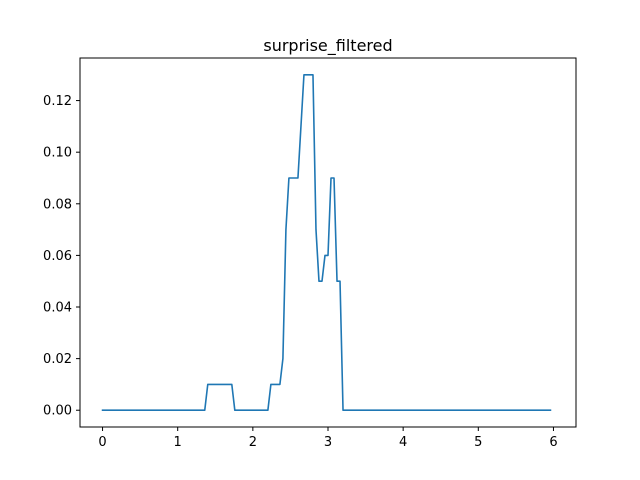  What do you see at coordinates (178, 442) in the screenshot?
I see `x-tick-label: 1` at bounding box center [178, 442].